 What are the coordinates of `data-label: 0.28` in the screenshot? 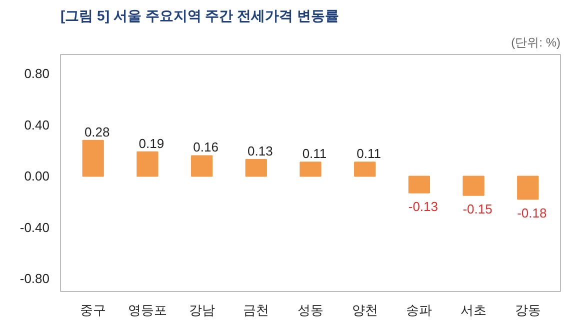 It's located at (97, 132).